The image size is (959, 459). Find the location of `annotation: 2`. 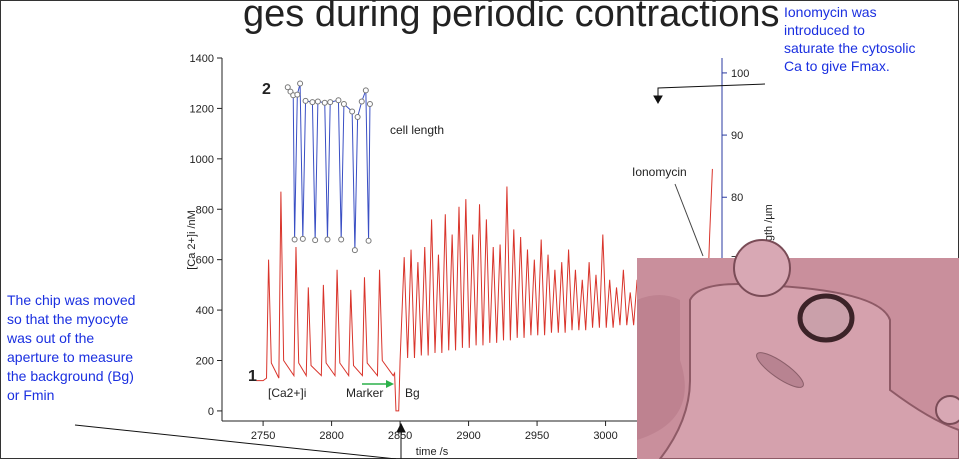

annotation: 2 is located at coordinates (266, 89).